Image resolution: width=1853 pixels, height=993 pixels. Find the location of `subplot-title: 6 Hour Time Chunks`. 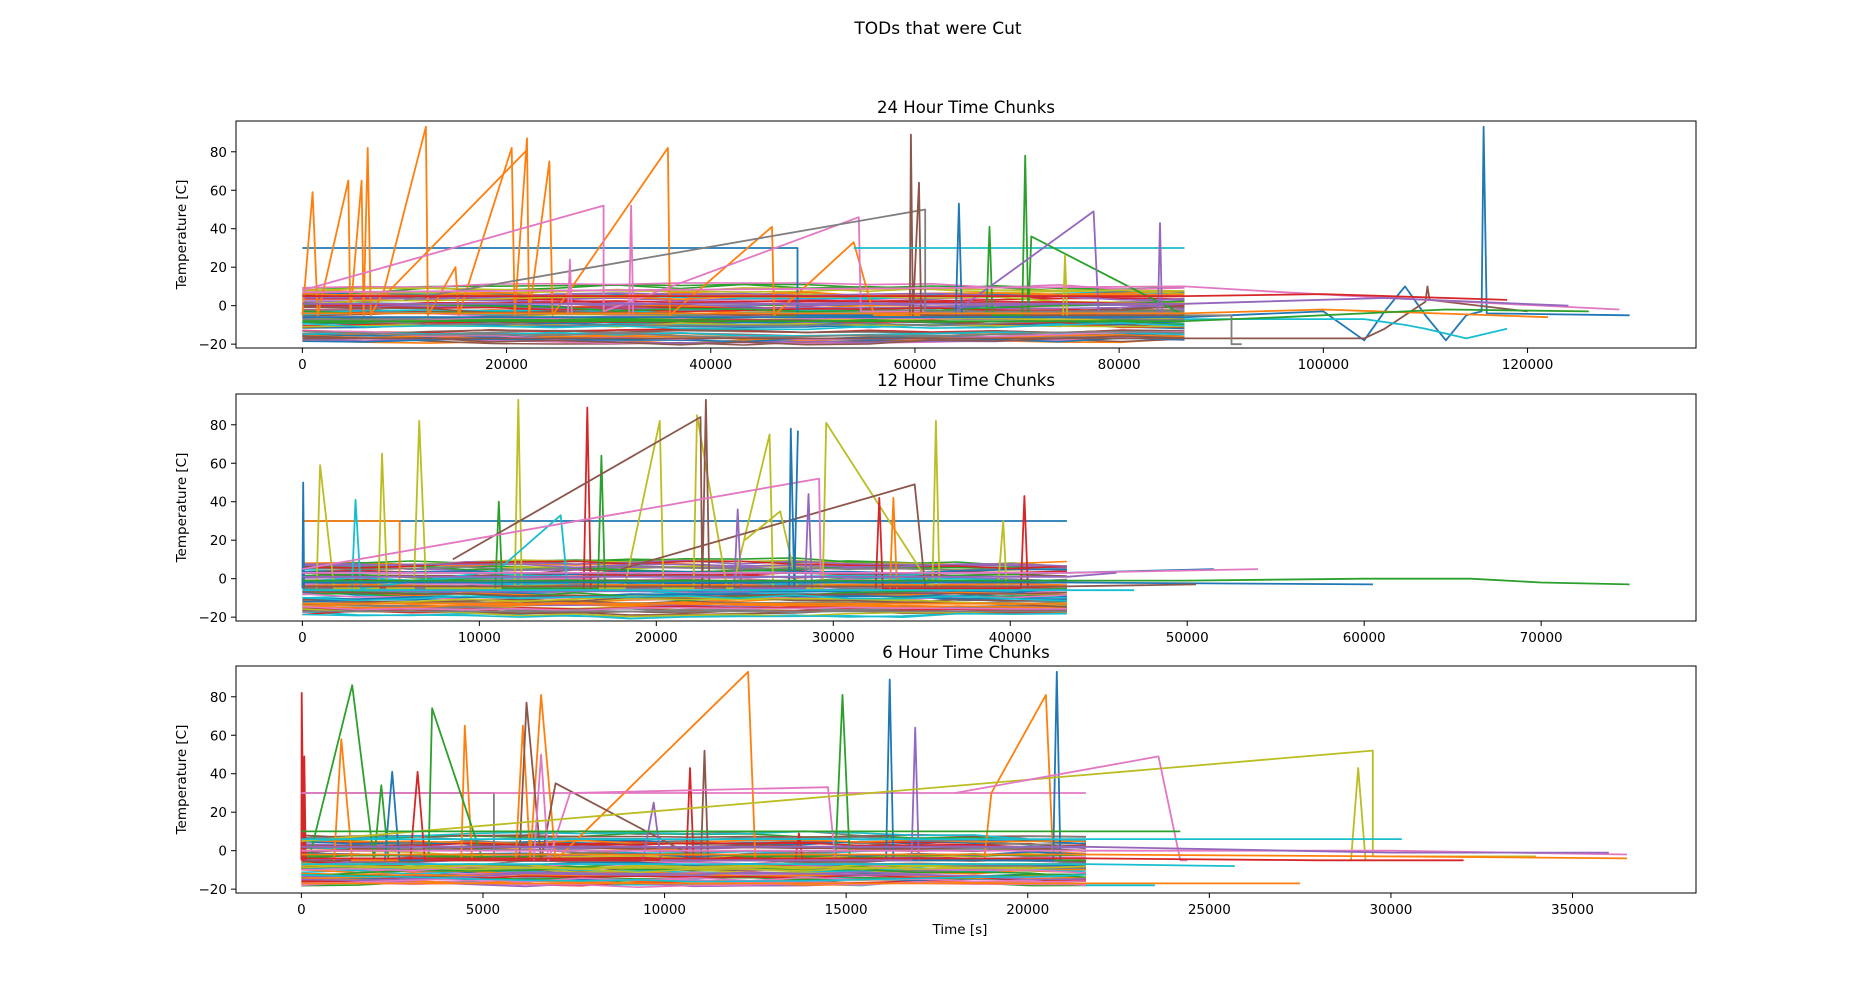

subplot-title: 6 Hour Time Chunks is located at coordinates (965, 652).